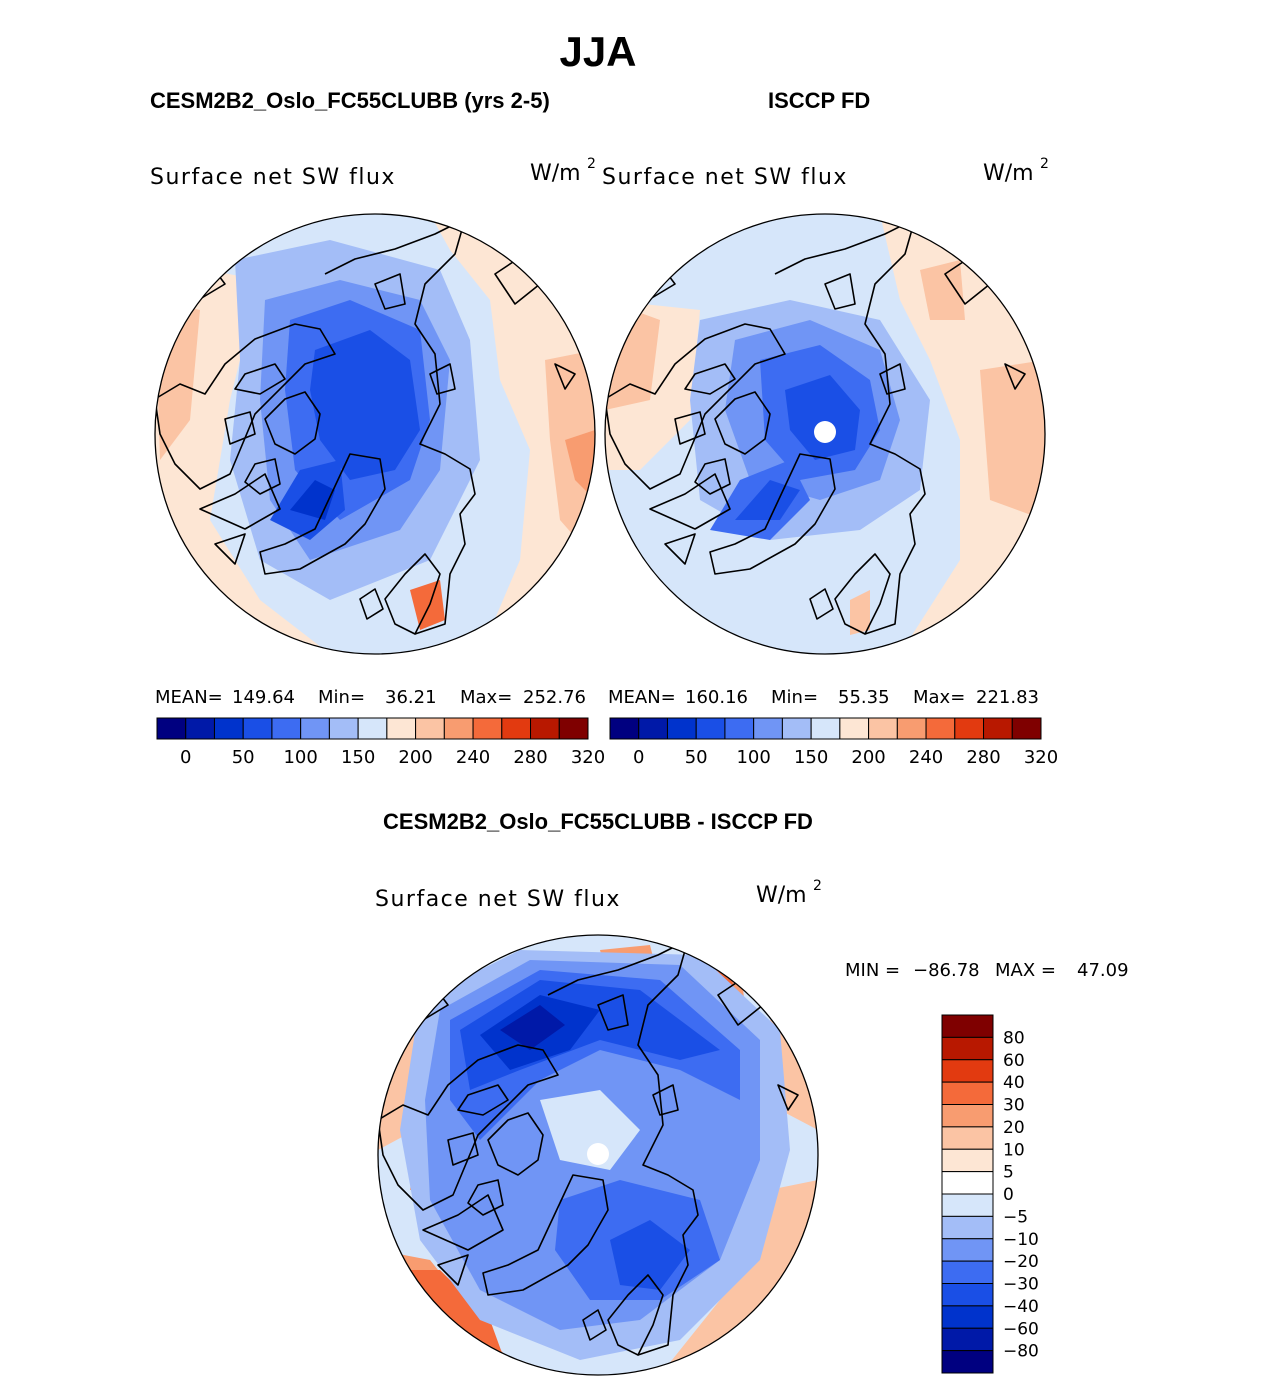 This screenshot has width=1285, height=1383. I want to click on colorbar-tick-label: 5, so click(1008, 1173).